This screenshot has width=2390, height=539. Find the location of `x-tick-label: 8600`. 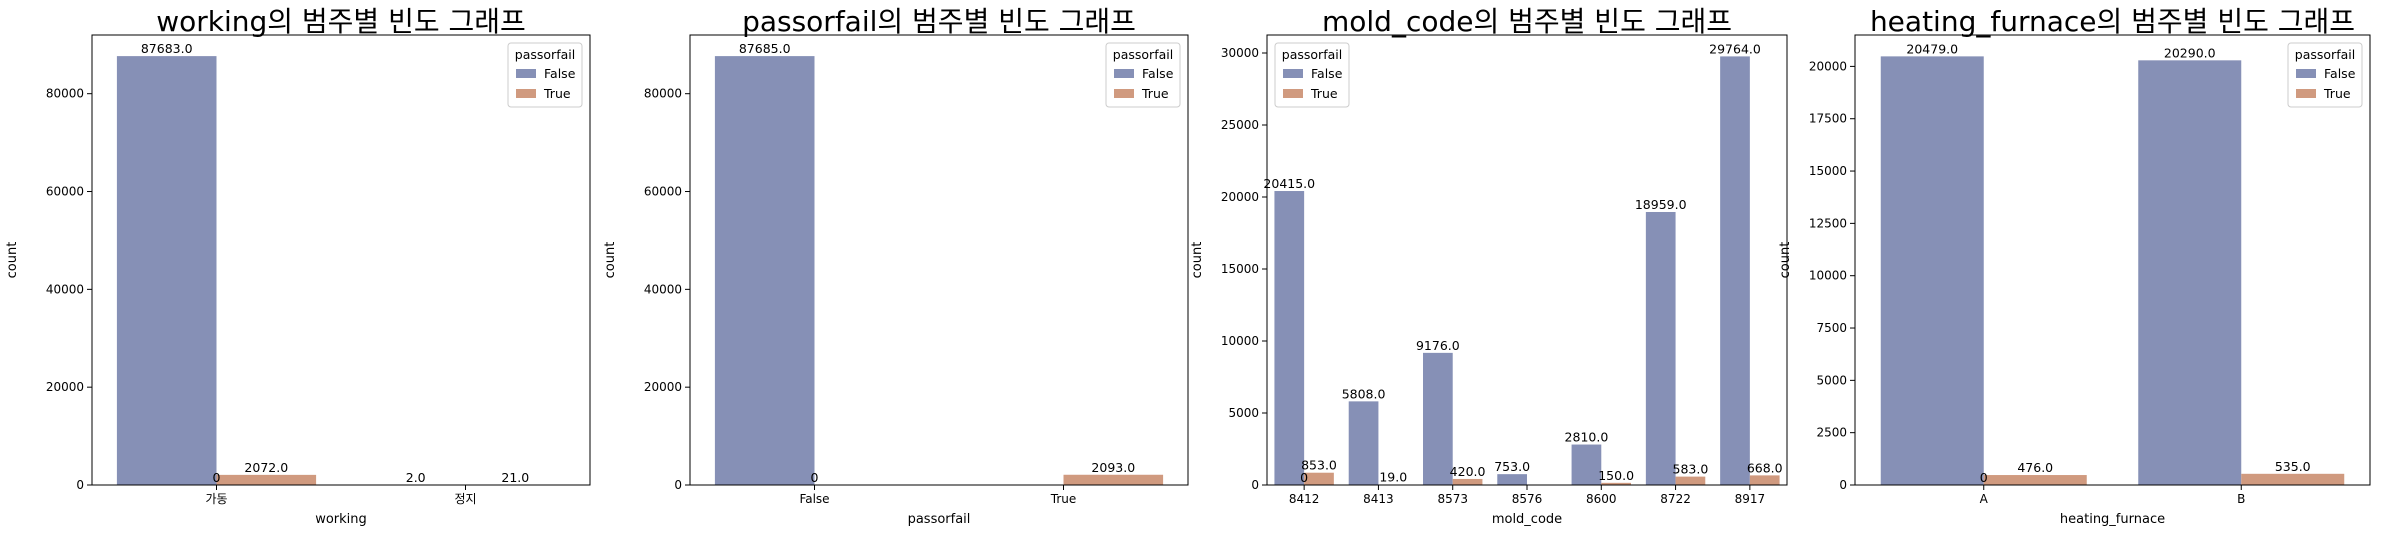

x-tick-label: 8600 is located at coordinates (1601, 499).